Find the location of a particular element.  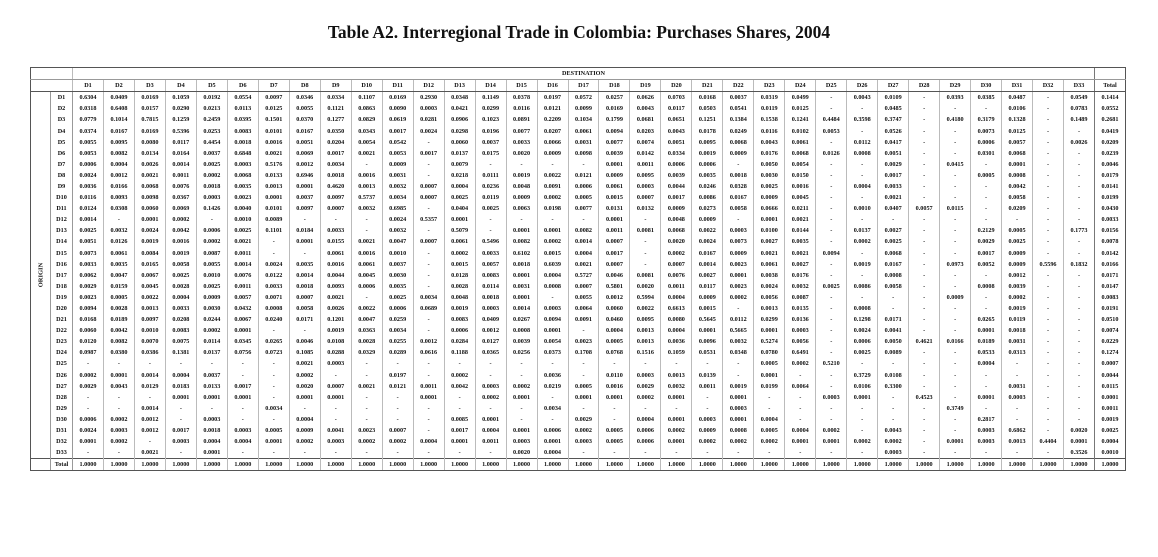

cell: 0.0124 is located at coordinates (88, 209).